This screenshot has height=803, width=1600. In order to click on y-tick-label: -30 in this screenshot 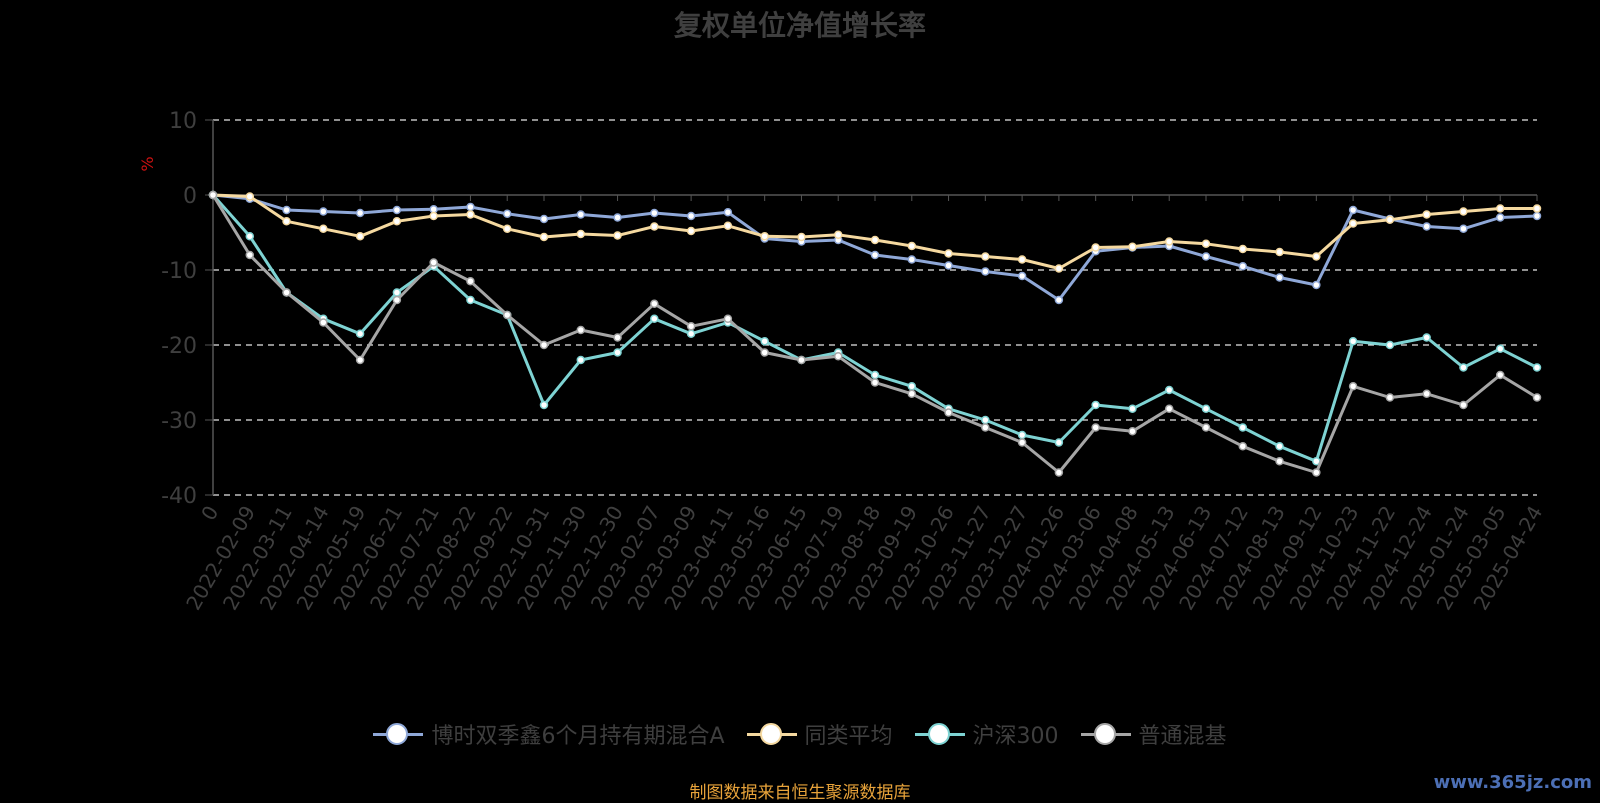, I will do `click(179, 421)`.